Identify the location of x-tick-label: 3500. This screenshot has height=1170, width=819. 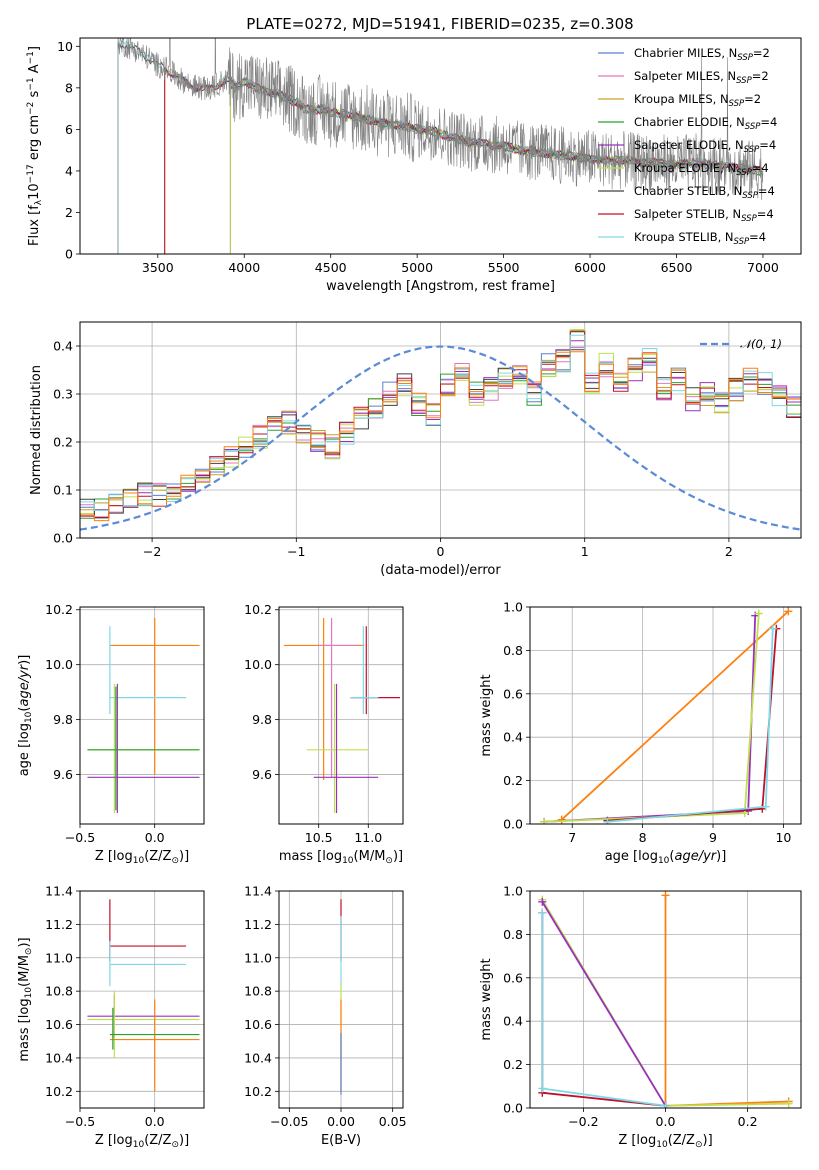
(158, 267).